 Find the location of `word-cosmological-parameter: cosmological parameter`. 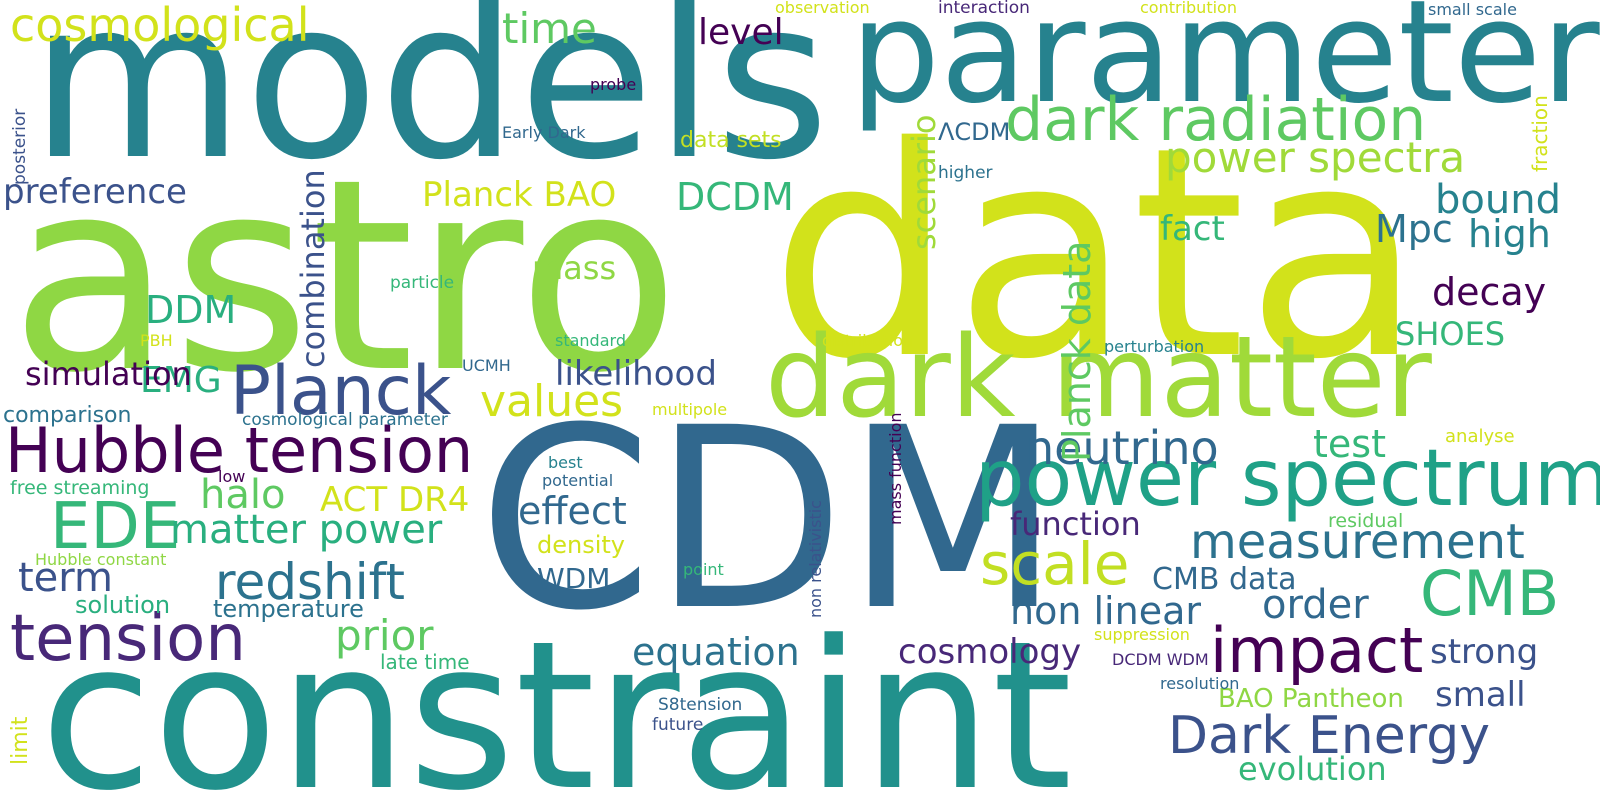

word-cosmological-parameter: cosmological parameter is located at coordinates (345, 420).